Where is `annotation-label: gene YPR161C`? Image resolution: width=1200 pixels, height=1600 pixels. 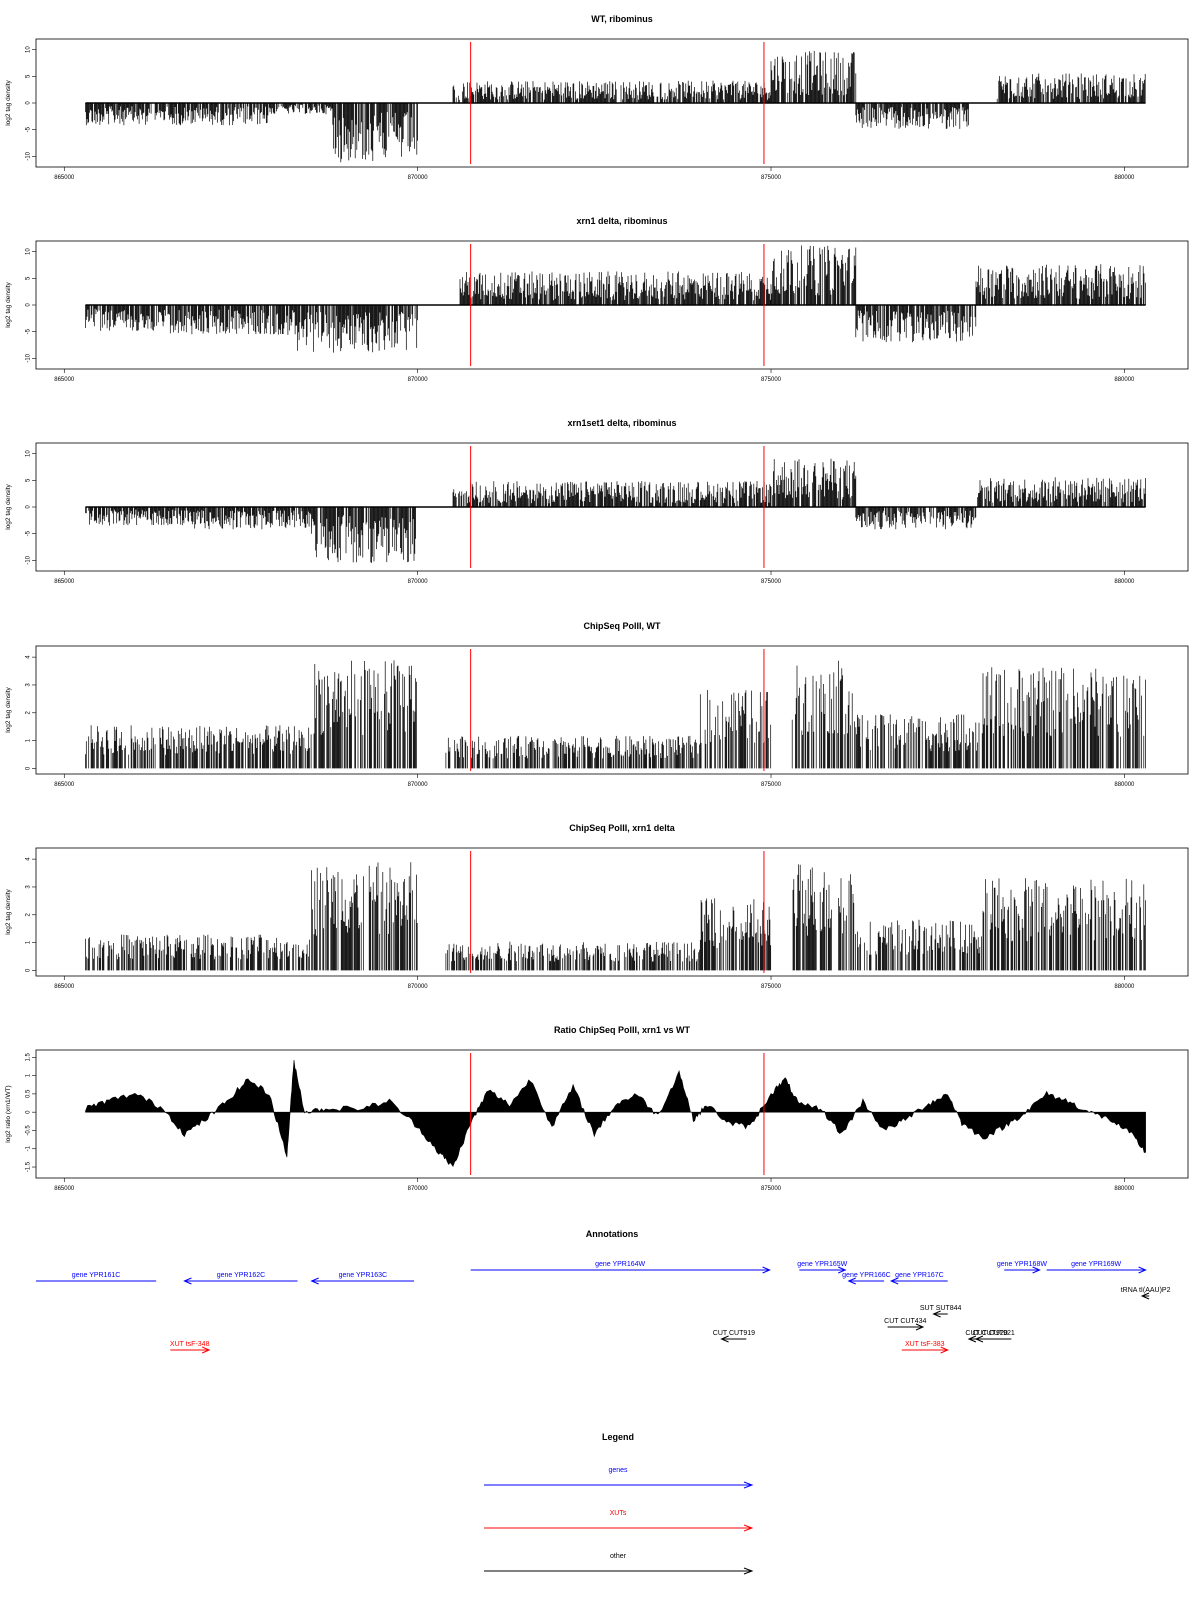 annotation-label: gene YPR161C is located at coordinates (96, 1275).